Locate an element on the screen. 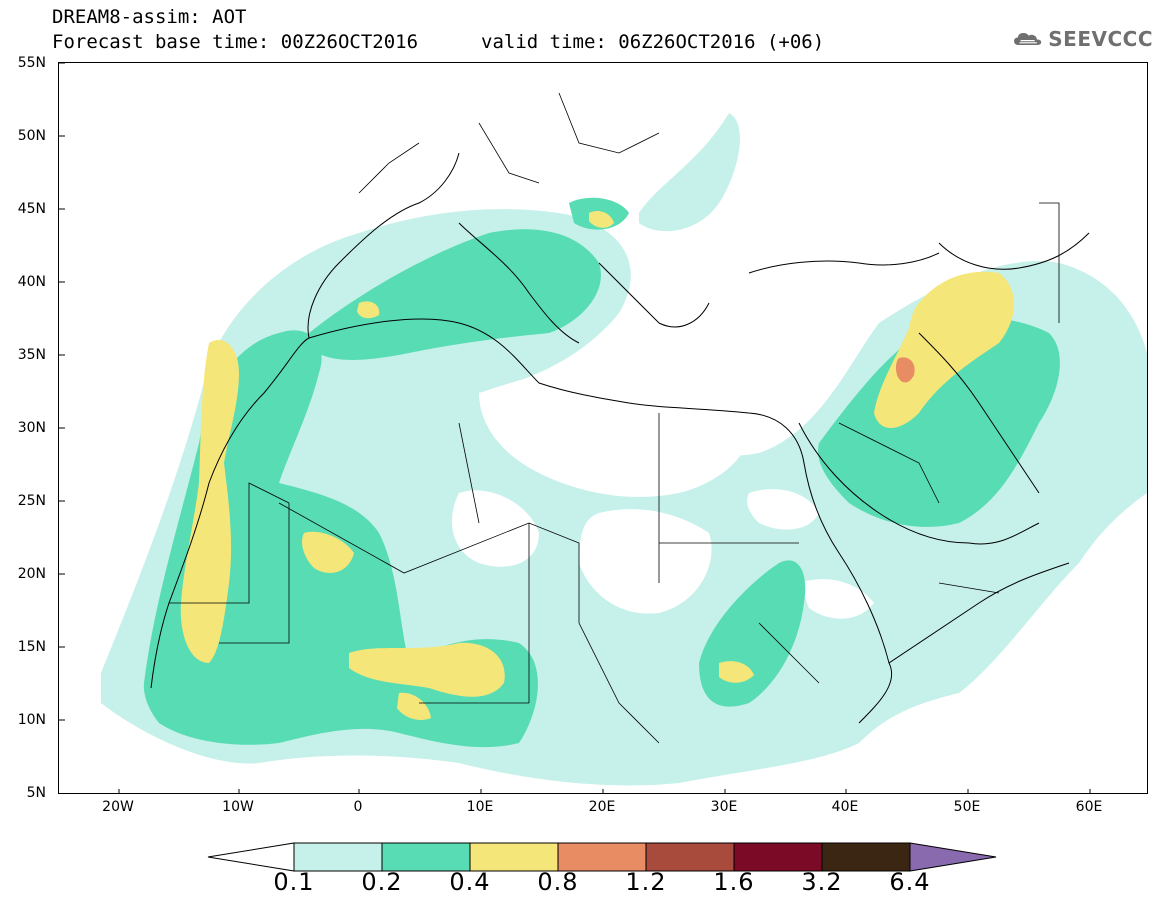 The height and width of the screenshot is (905, 1165). lat-label-10n: 10N is located at coordinates (31, 720).